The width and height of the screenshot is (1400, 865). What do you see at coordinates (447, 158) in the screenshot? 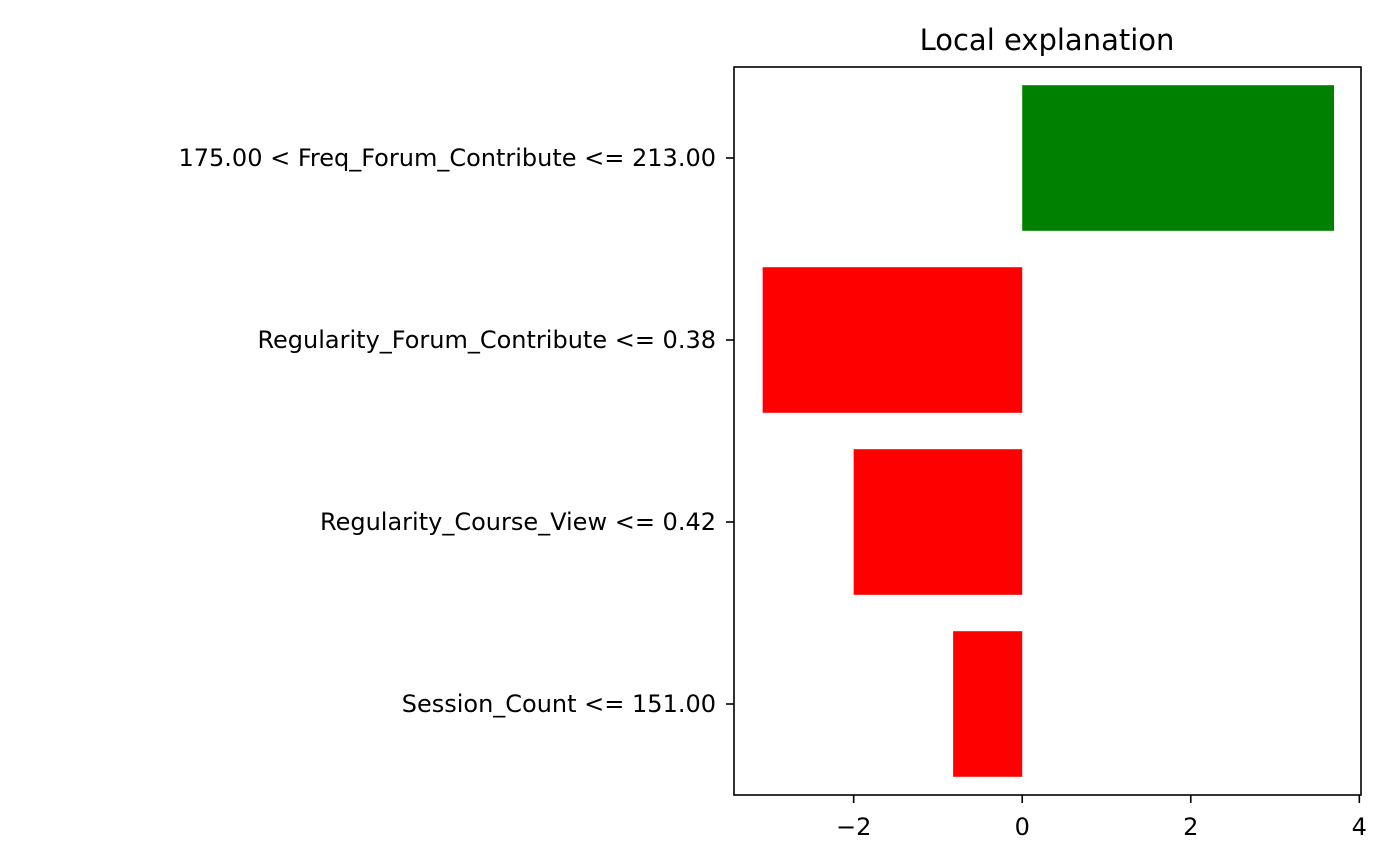
I see `y-tick-label: 175.00 < Freq_Forum_Contribute <= 213.00` at bounding box center [447, 158].